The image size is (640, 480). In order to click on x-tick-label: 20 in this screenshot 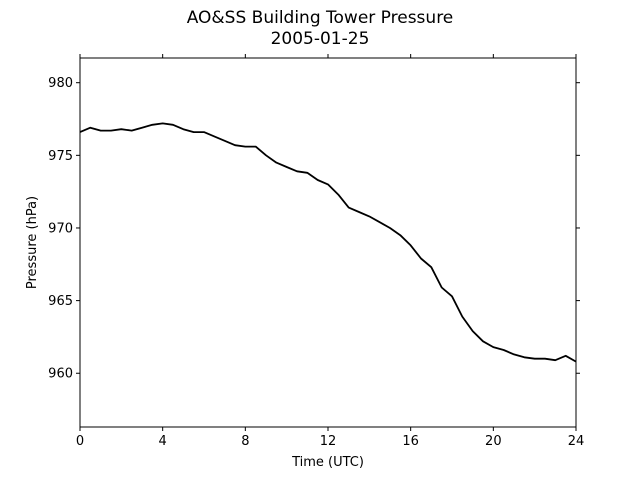, I will do `click(493, 441)`.